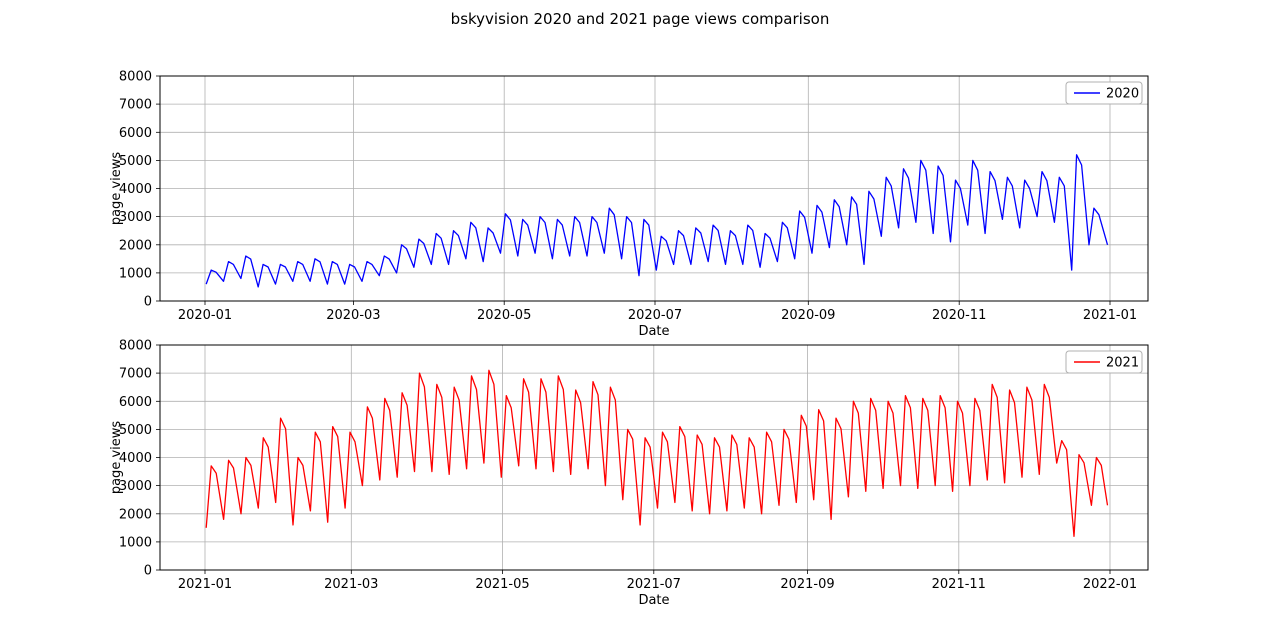 Image resolution: width=1280 pixels, height=640 pixels. Describe the element at coordinates (655, 315) in the screenshot. I see `x-tick-label: 2020-07` at that location.